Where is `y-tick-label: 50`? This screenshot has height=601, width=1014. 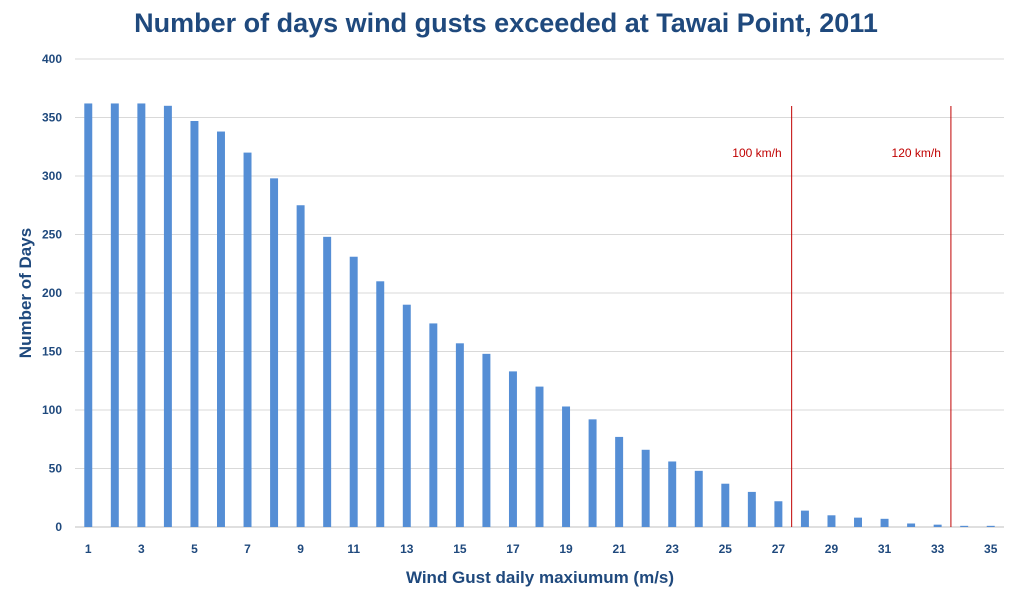
y-tick-label: 50 is located at coordinates (56, 469).